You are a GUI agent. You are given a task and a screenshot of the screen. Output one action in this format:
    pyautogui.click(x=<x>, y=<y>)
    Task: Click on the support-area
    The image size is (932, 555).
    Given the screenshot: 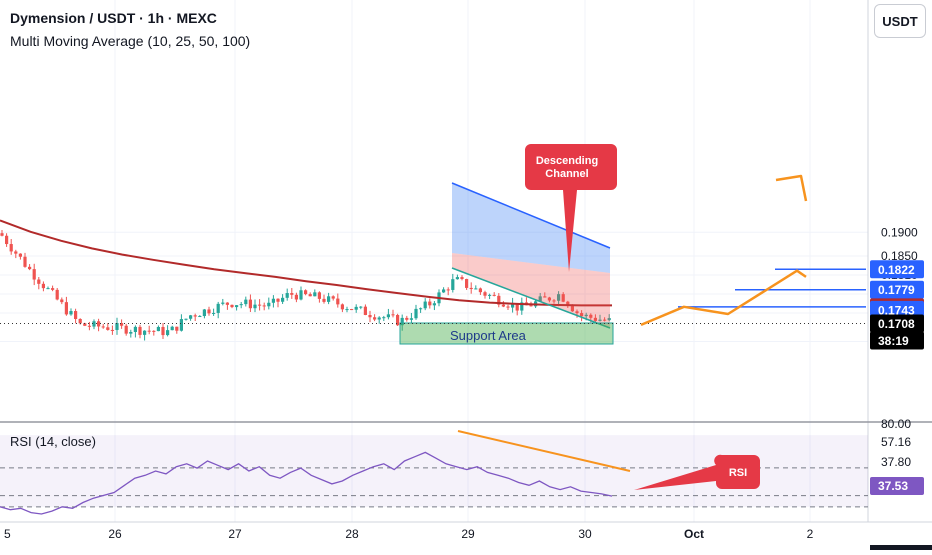 What is the action you would take?
    pyautogui.click(x=506, y=333)
    